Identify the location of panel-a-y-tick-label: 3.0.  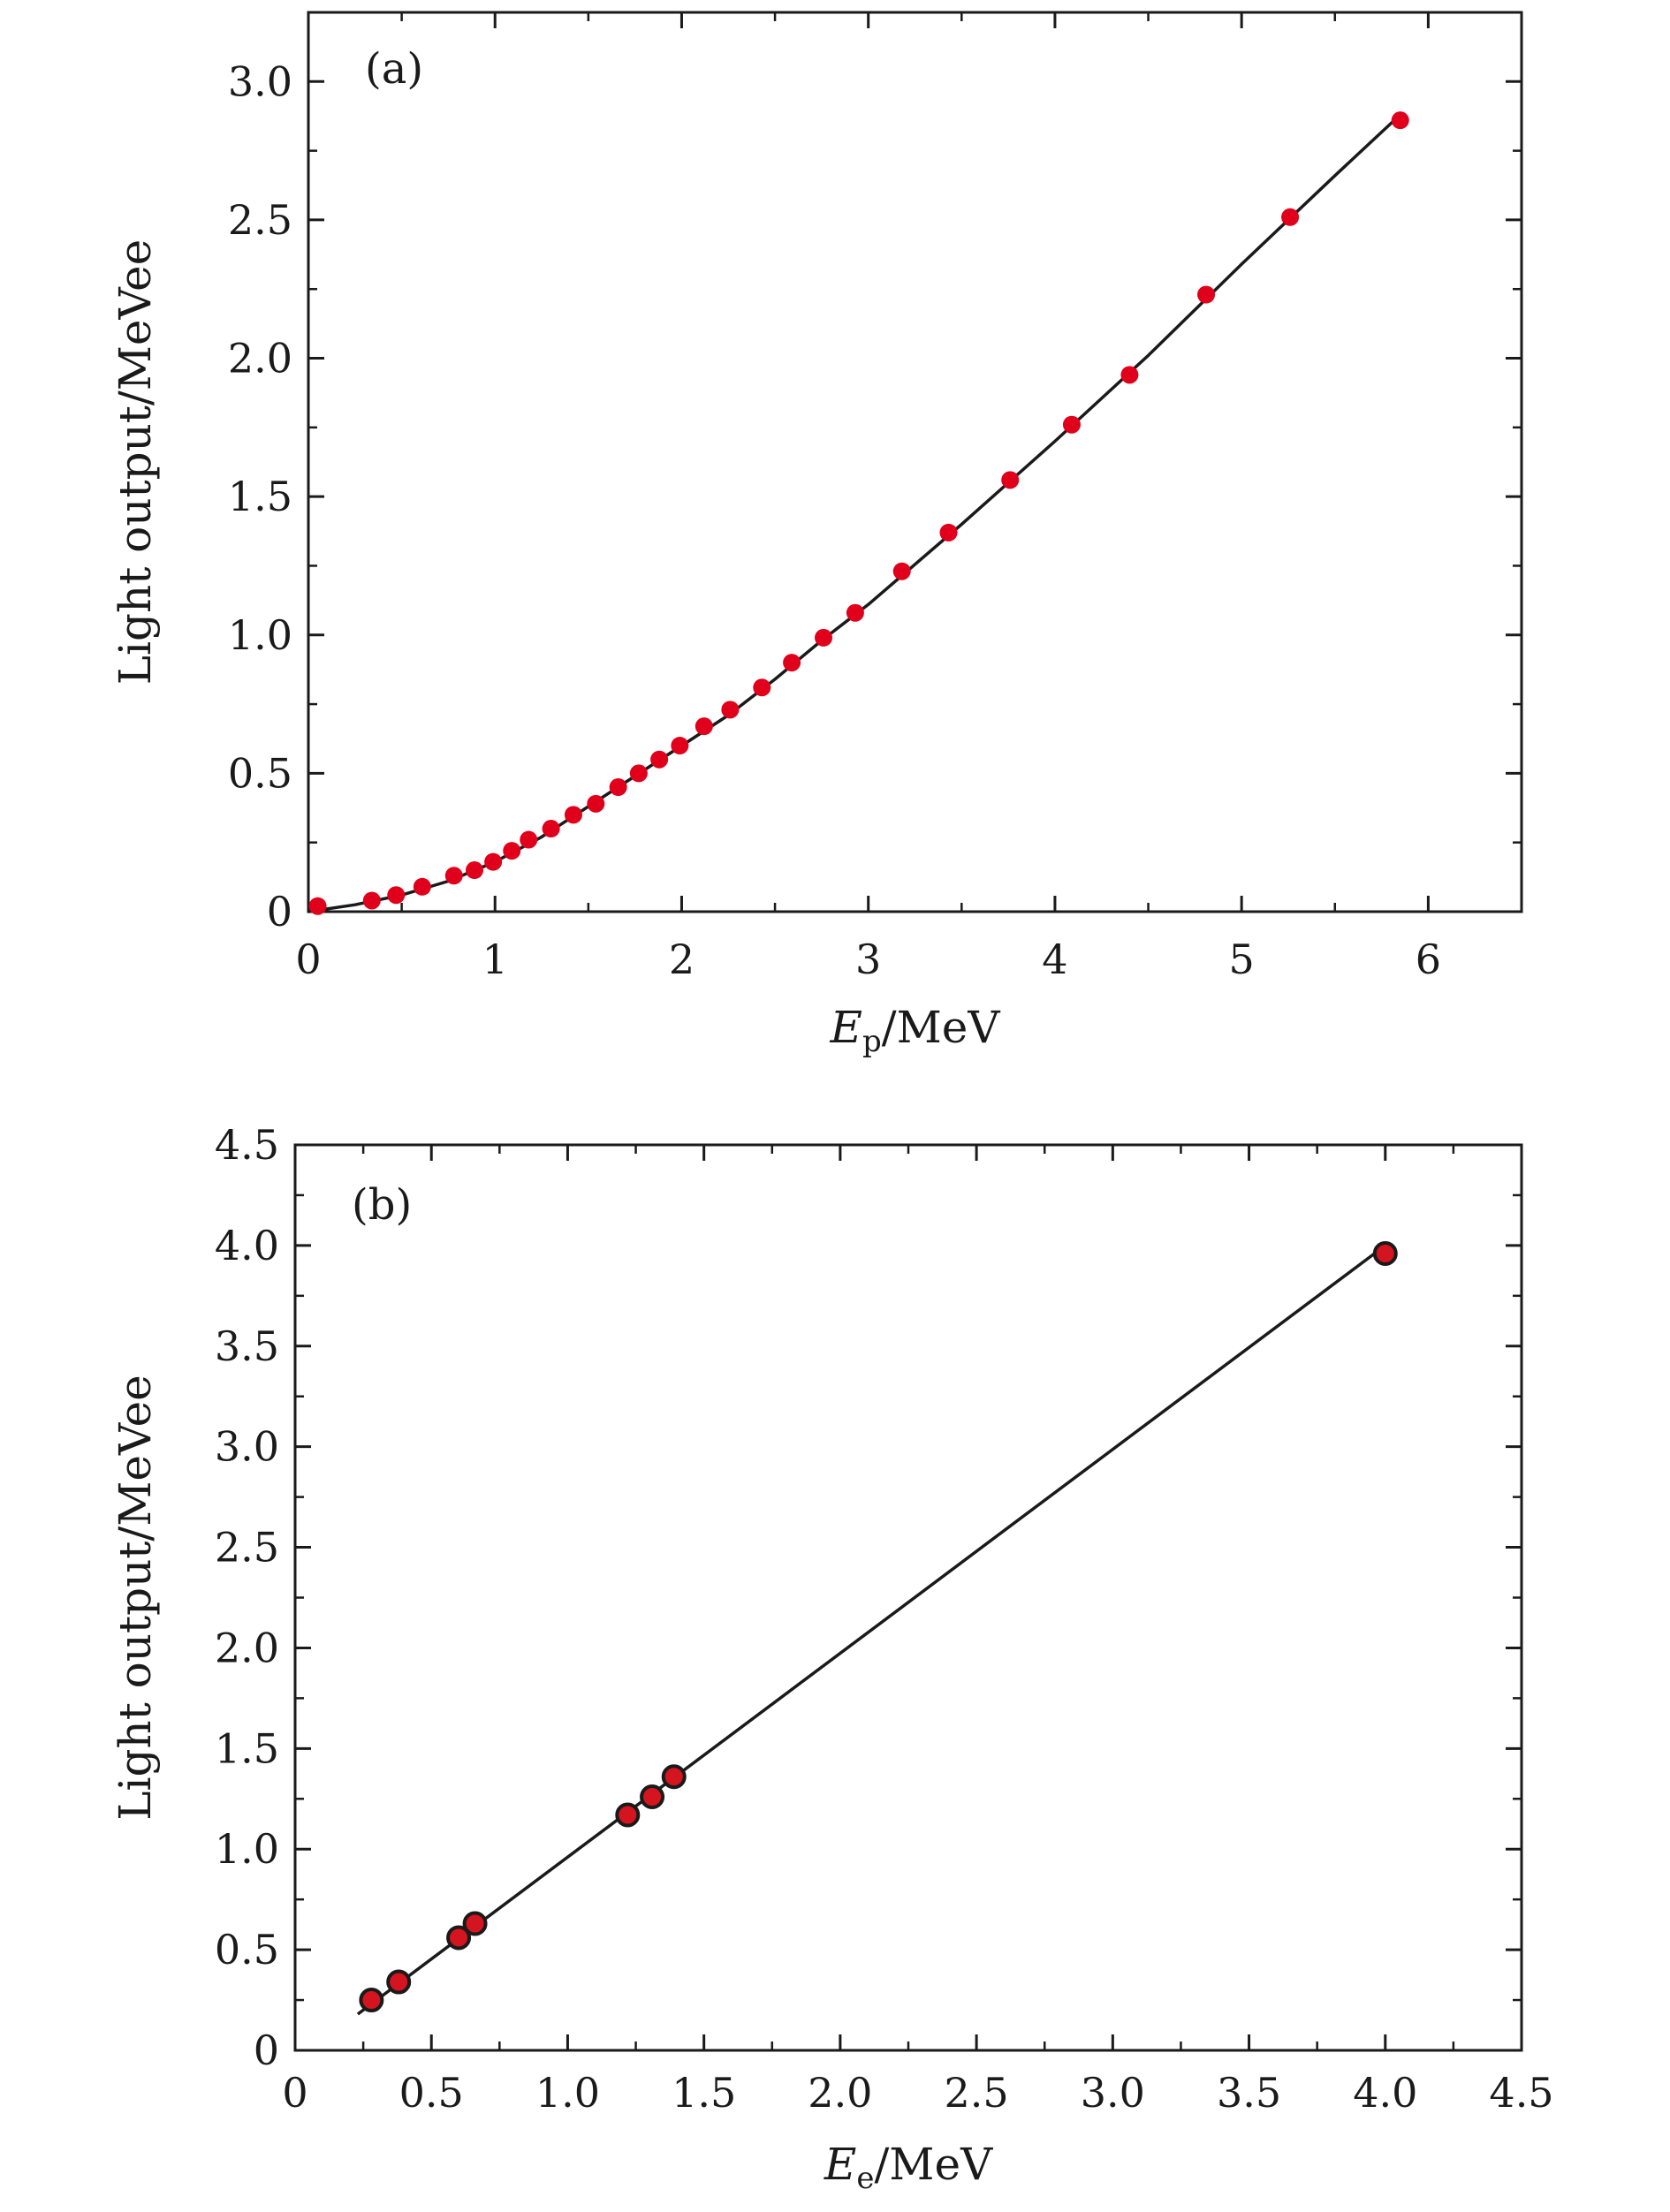
(260, 81).